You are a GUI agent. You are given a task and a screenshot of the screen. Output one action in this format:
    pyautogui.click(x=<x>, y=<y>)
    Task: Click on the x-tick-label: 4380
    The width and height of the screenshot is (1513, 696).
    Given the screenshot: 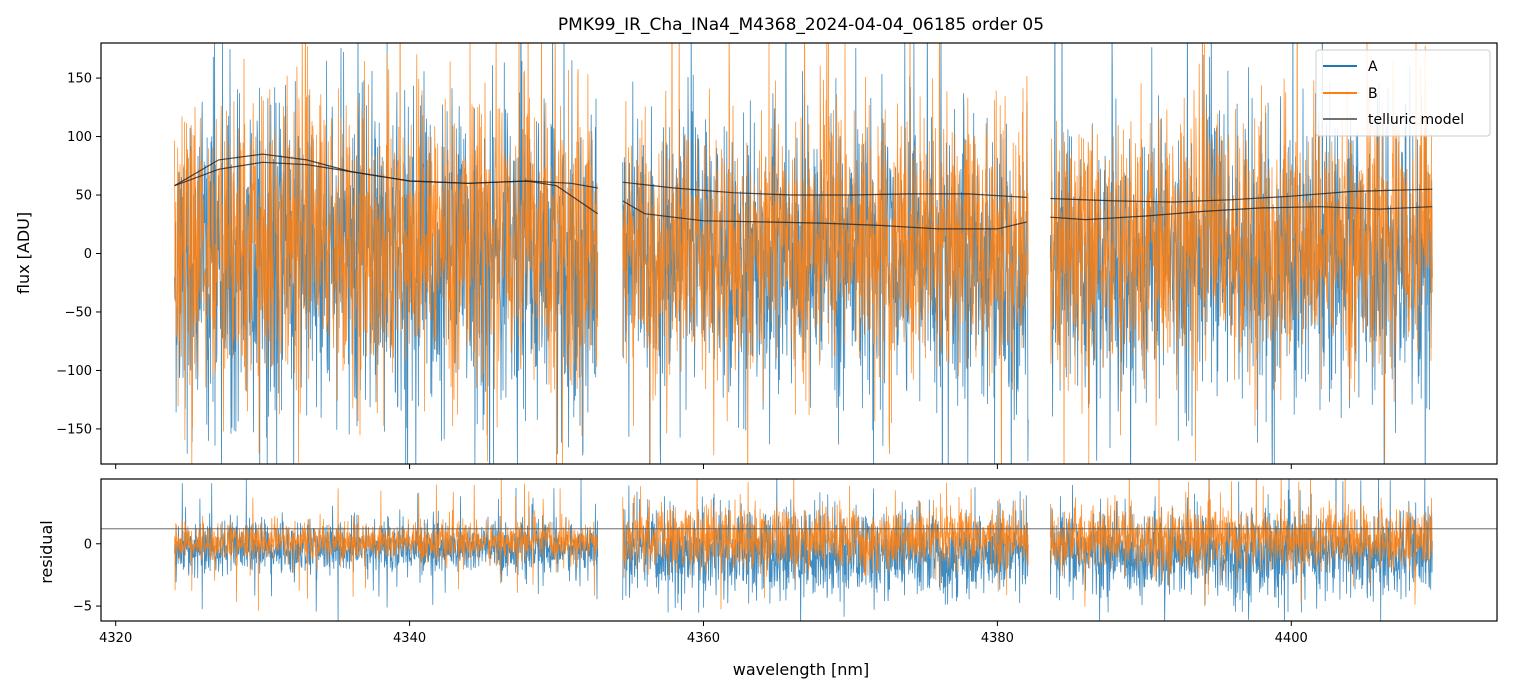 What is the action you would take?
    pyautogui.click(x=997, y=638)
    